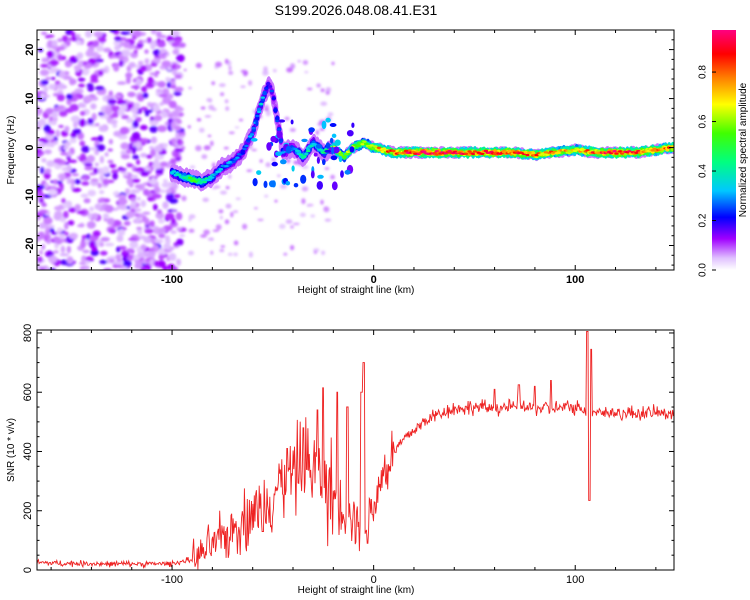 The image size is (750, 600). Describe the element at coordinates (11, 150) in the screenshot. I see `spectrogram-y-axis-label: Frequency (Hz)` at that location.